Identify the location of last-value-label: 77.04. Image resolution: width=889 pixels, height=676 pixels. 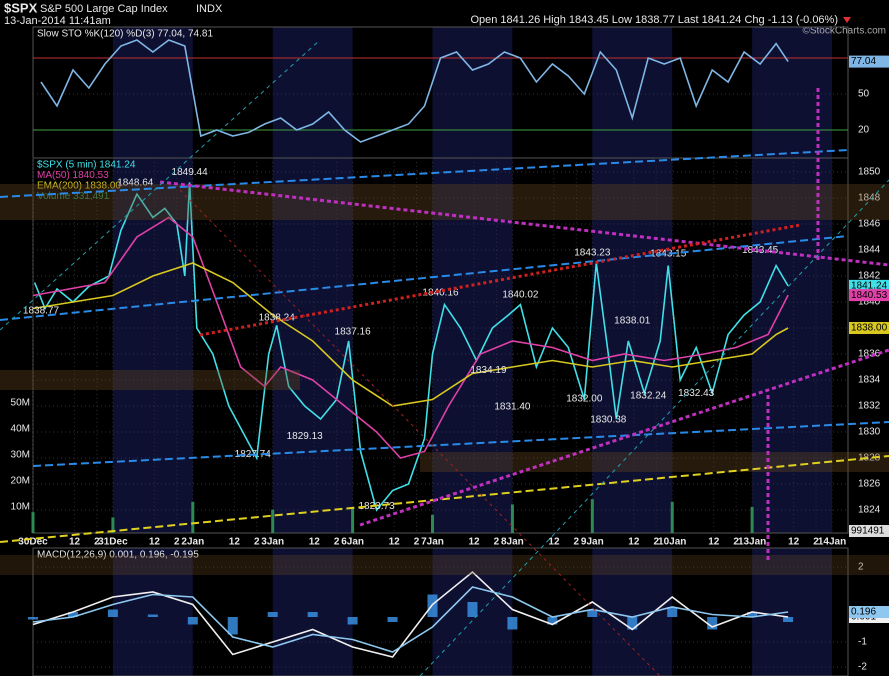
(863, 61).